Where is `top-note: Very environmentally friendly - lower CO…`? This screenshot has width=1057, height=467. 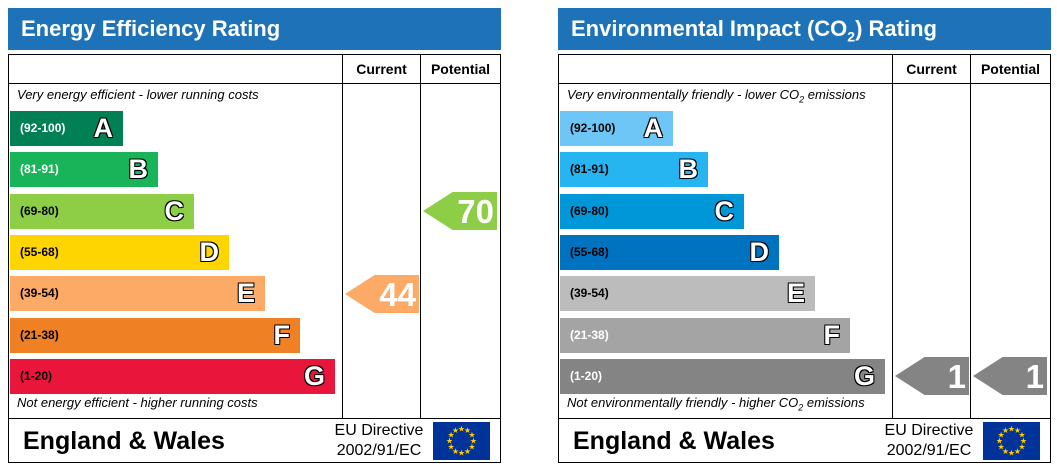
top-note: Very environmentally friendly - lower CO… is located at coordinates (716, 96).